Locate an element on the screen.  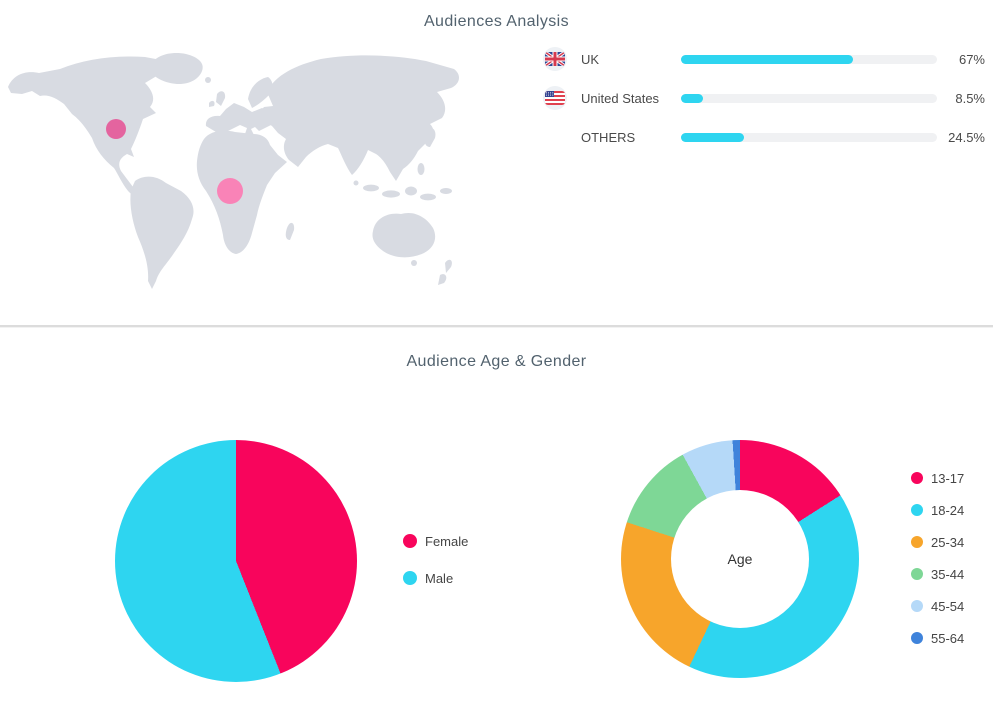
flag-placeholder is located at coordinates (555, 137).